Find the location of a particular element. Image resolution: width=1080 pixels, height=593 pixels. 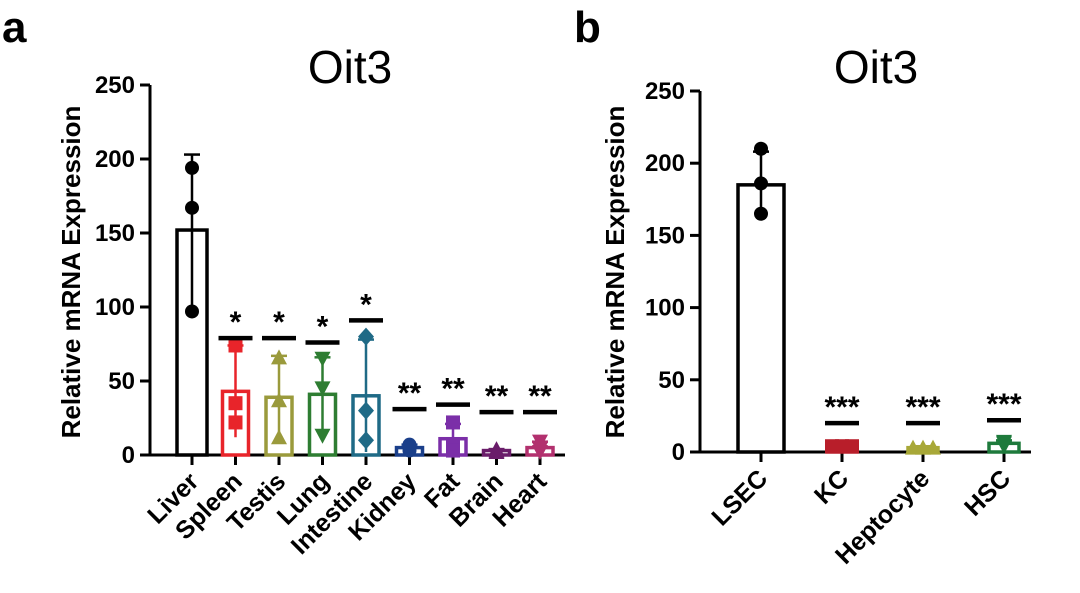

significance-label-lung: * is located at coordinates (323, 327).